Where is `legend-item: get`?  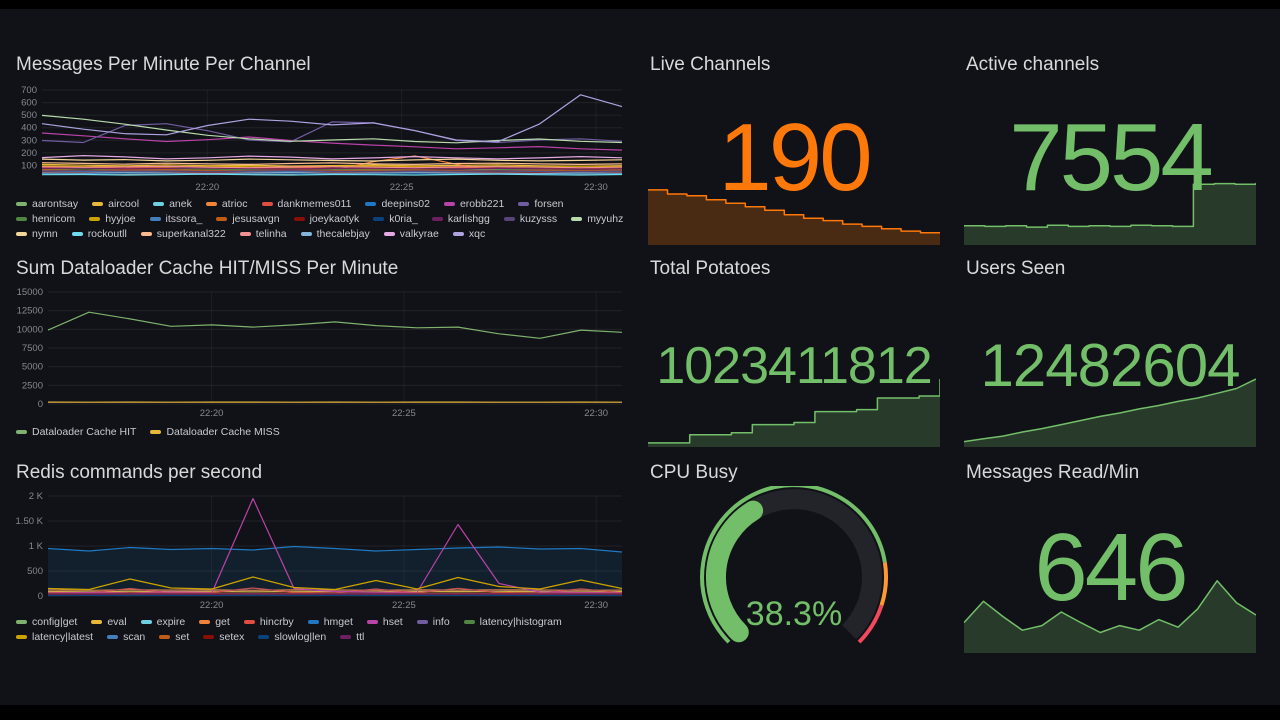
legend-item: get is located at coordinates (214, 622).